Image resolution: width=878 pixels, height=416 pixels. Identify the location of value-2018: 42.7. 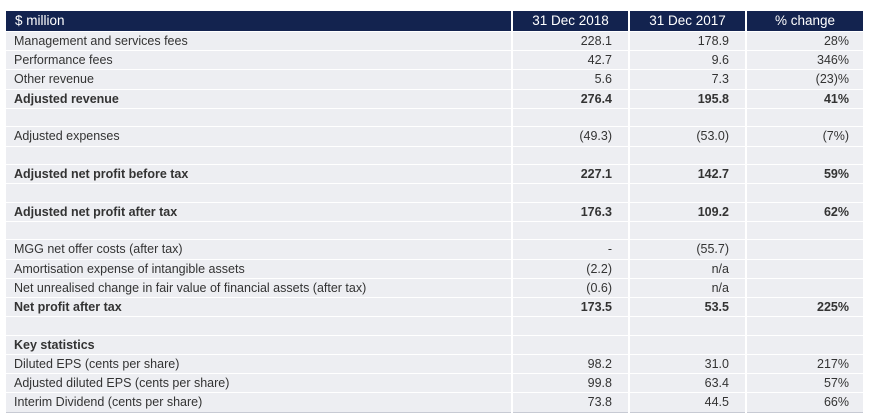
(570, 60).